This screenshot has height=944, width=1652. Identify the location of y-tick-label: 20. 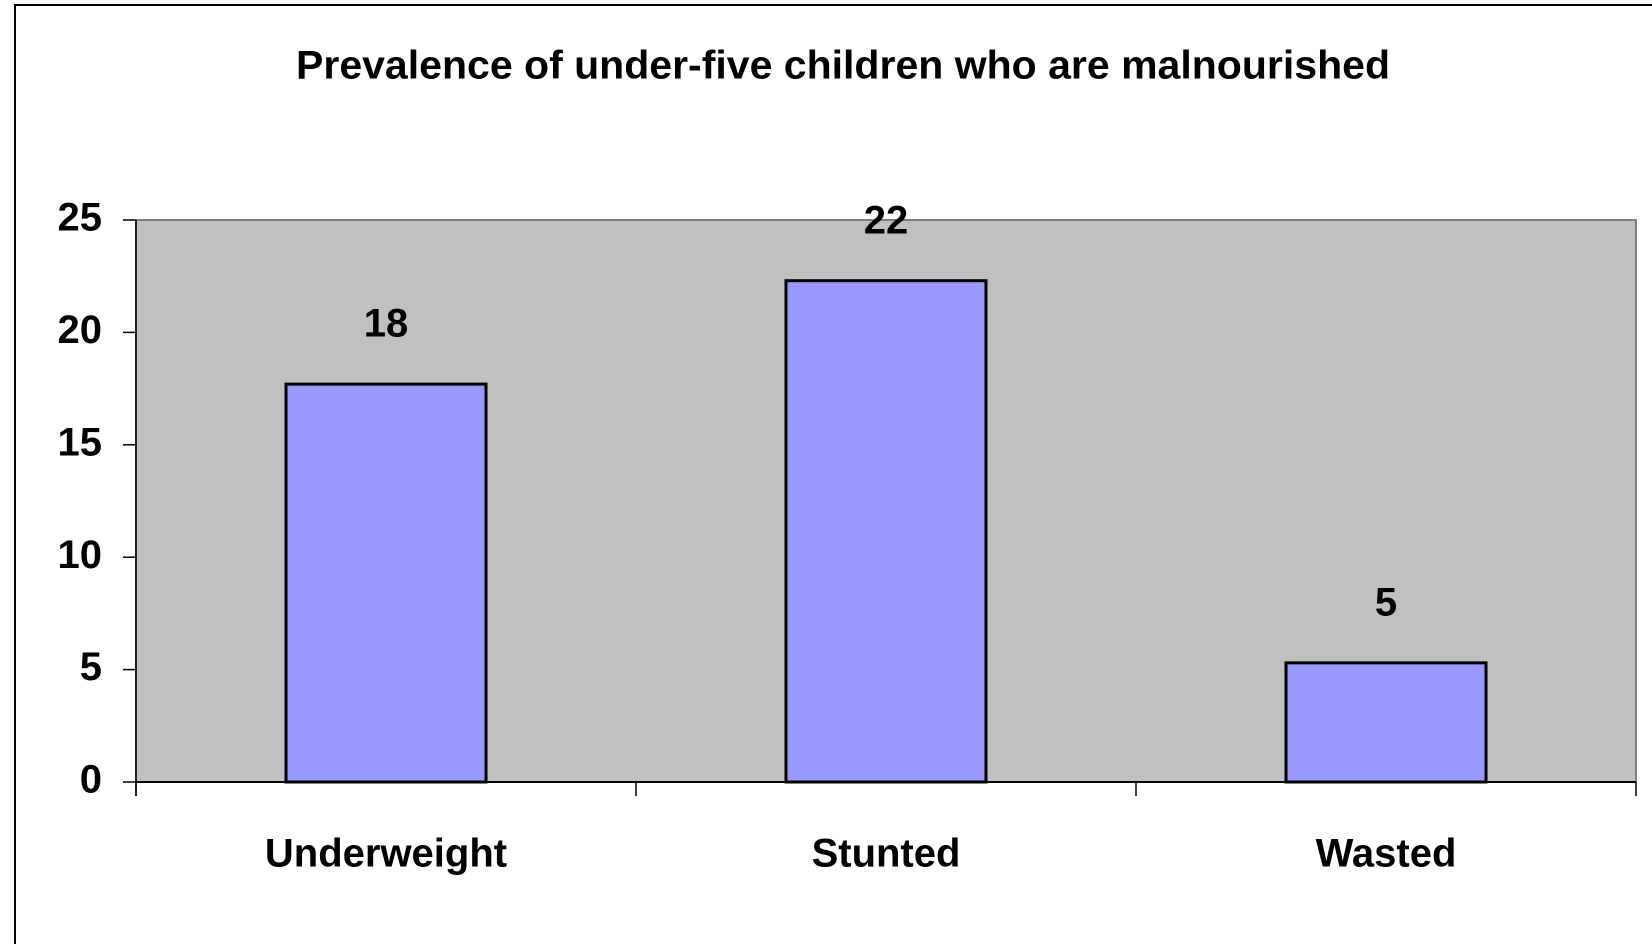
(80, 330).